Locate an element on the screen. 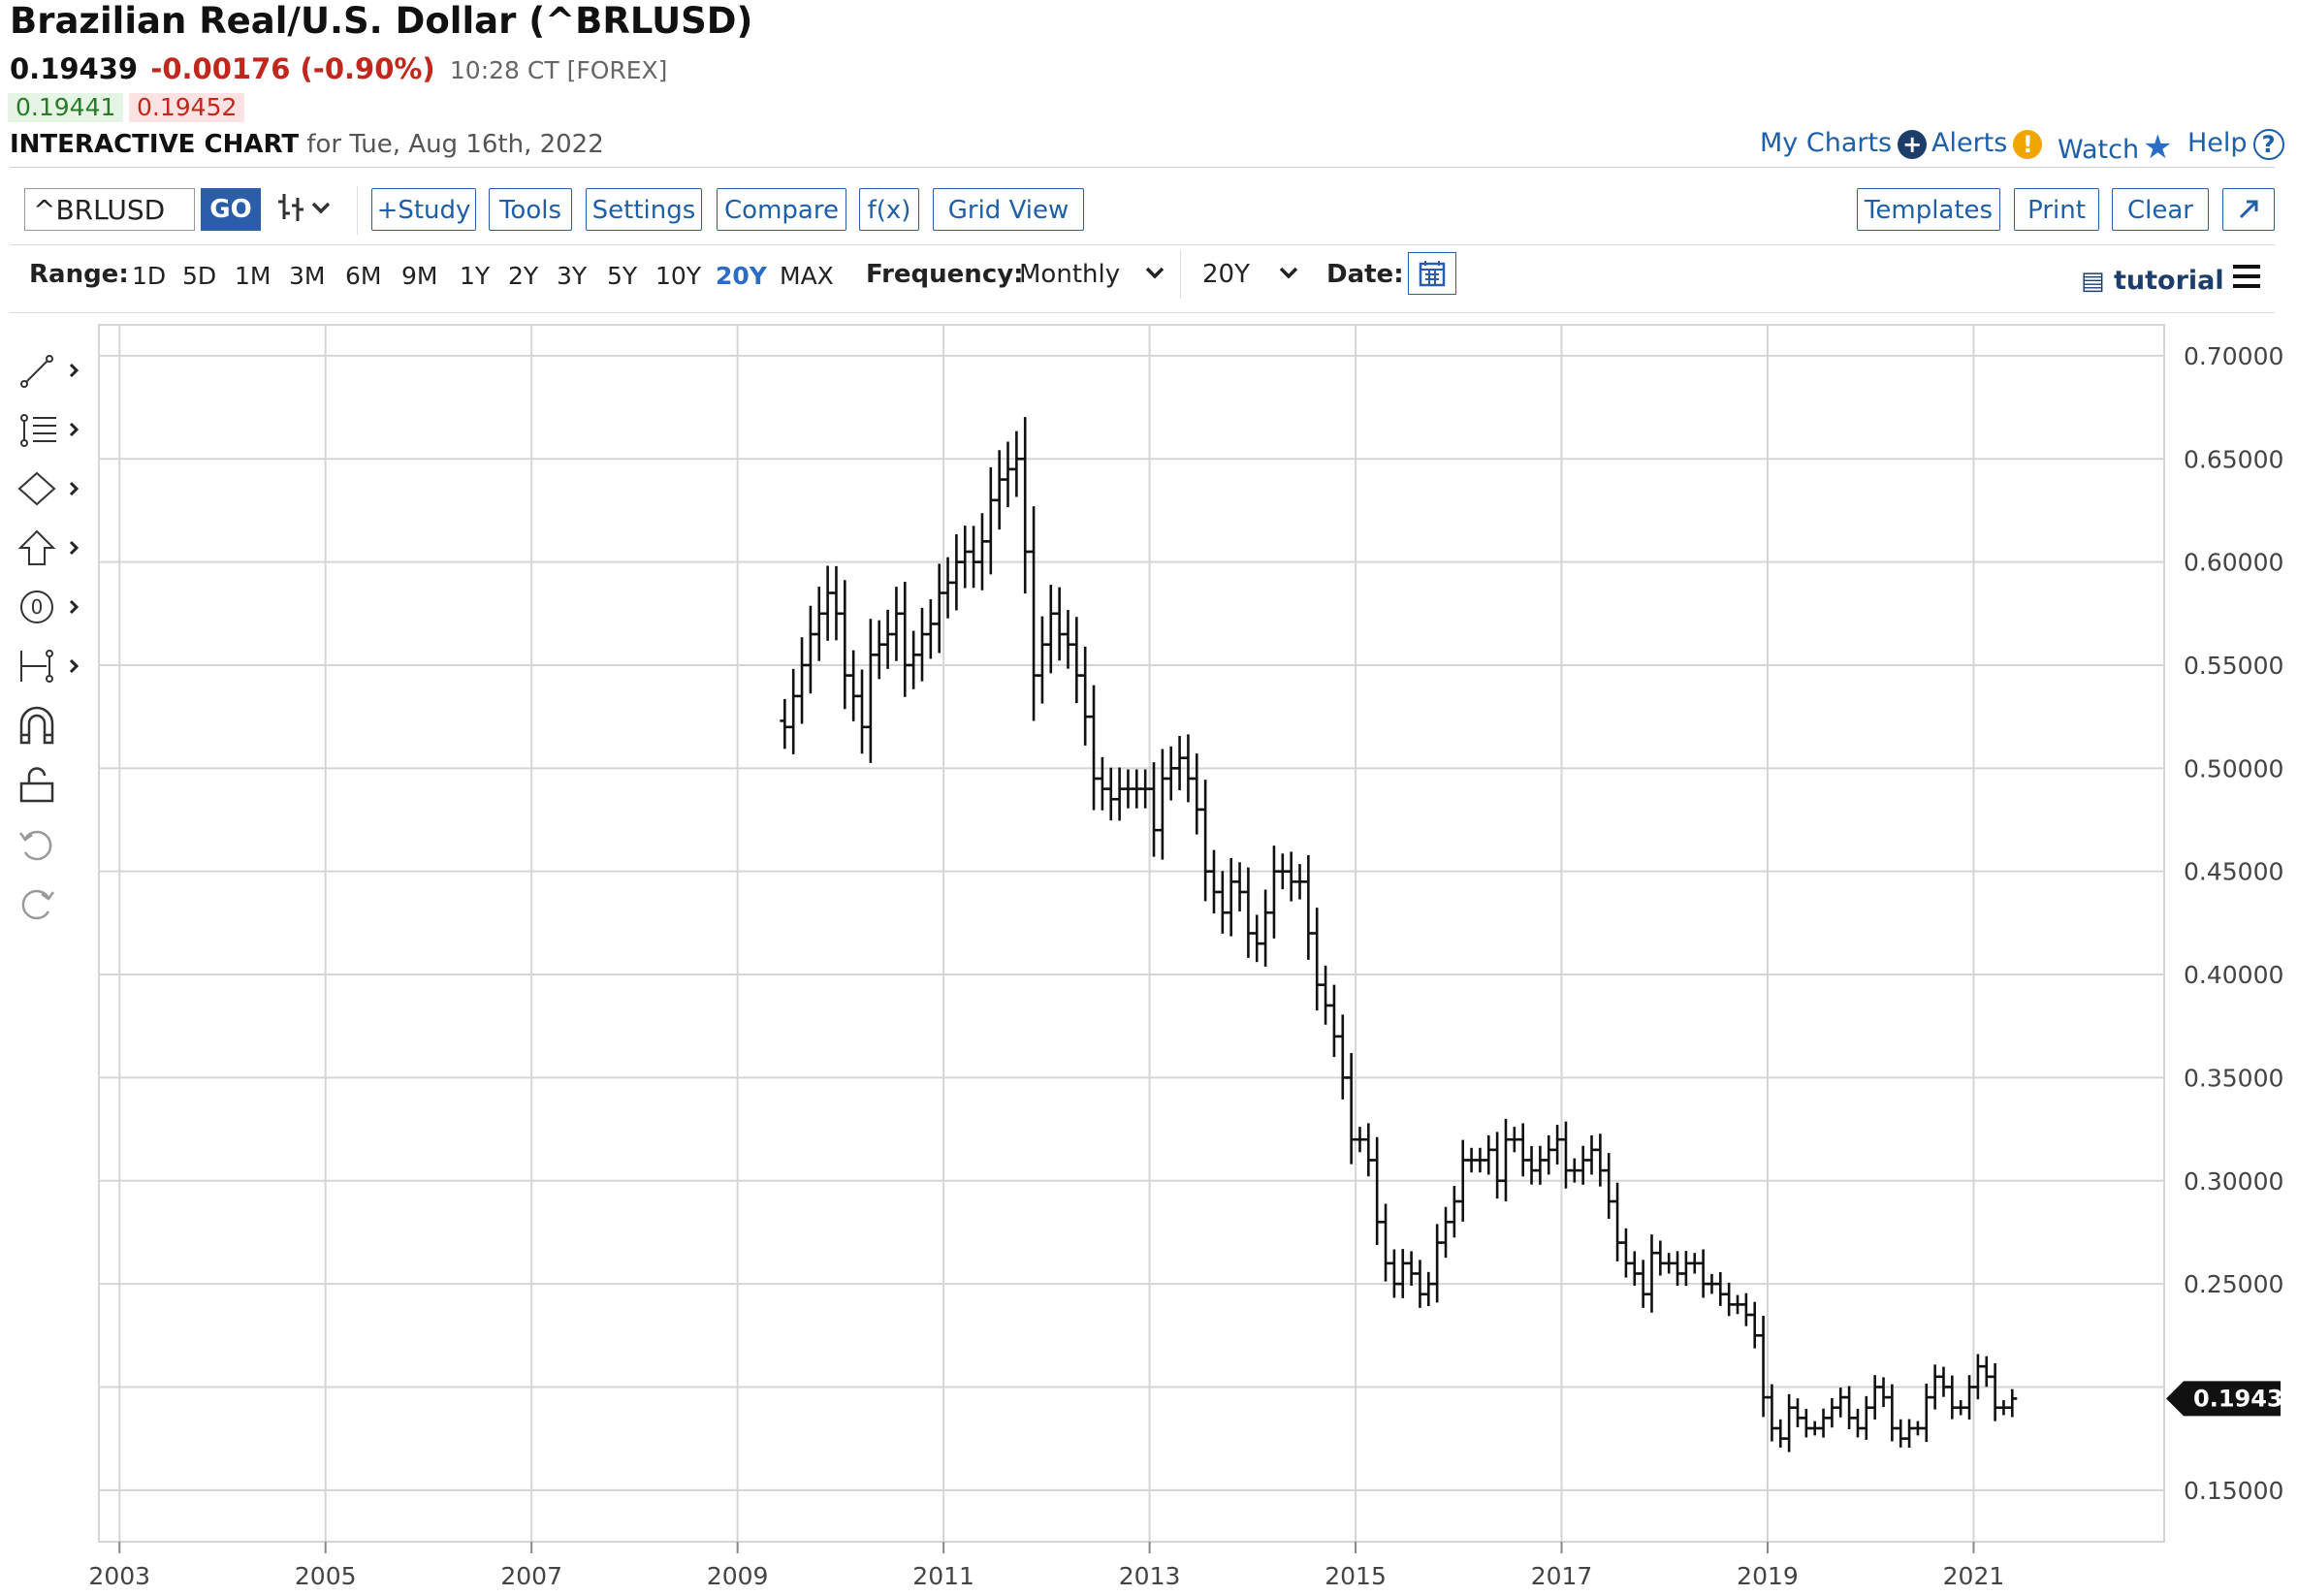  my-charts-label: My Charts is located at coordinates (1826, 143).